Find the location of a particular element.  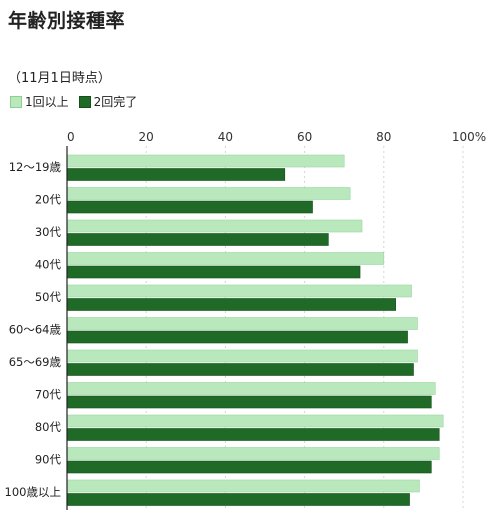

category-label: 50代 is located at coordinates (48, 297).